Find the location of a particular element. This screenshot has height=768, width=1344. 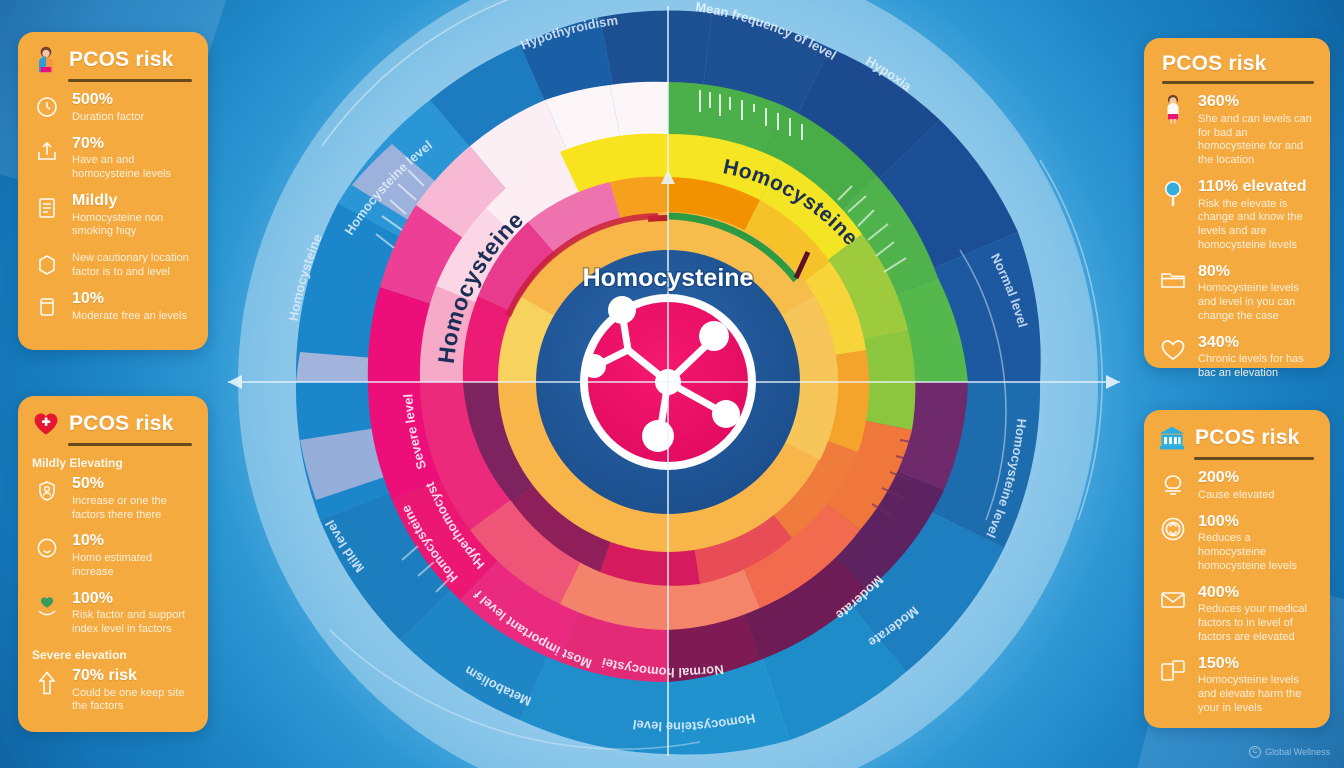

list-item: 70% Have an and homocysteine levels is located at coordinates (112, 158).